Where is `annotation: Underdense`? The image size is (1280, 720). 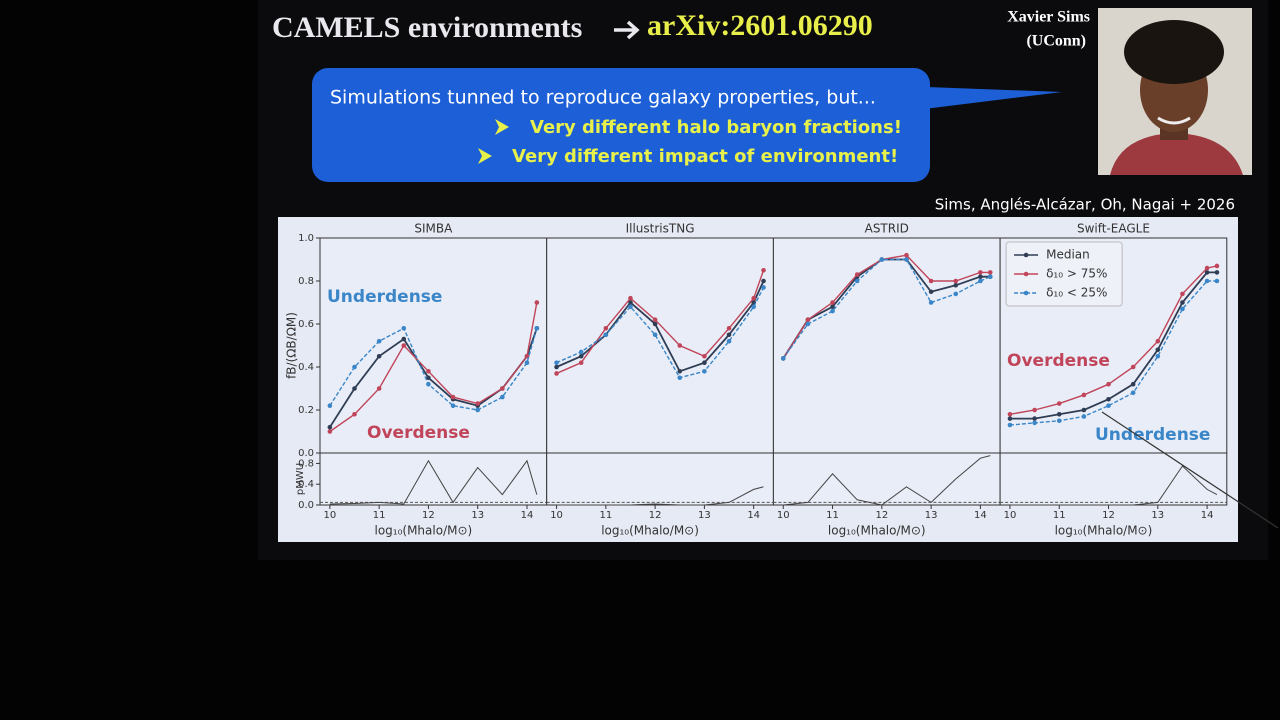
annotation: Underdense is located at coordinates (384, 297).